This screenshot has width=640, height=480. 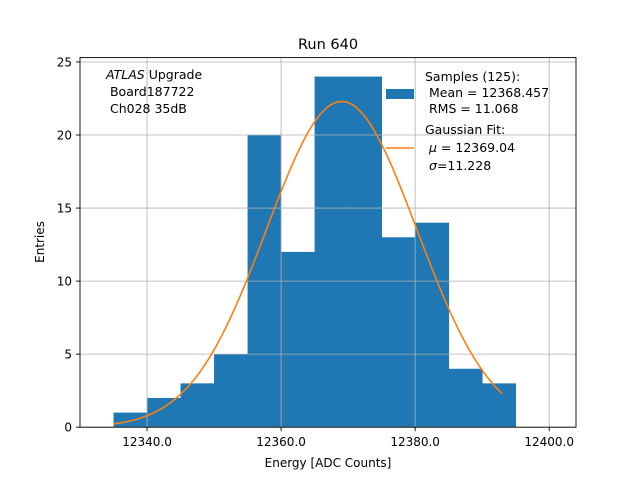 What do you see at coordinates (415, 442) in the screenshot?
I see `x-tick-label-2: 12380.0` at bounding box center [415, 442].